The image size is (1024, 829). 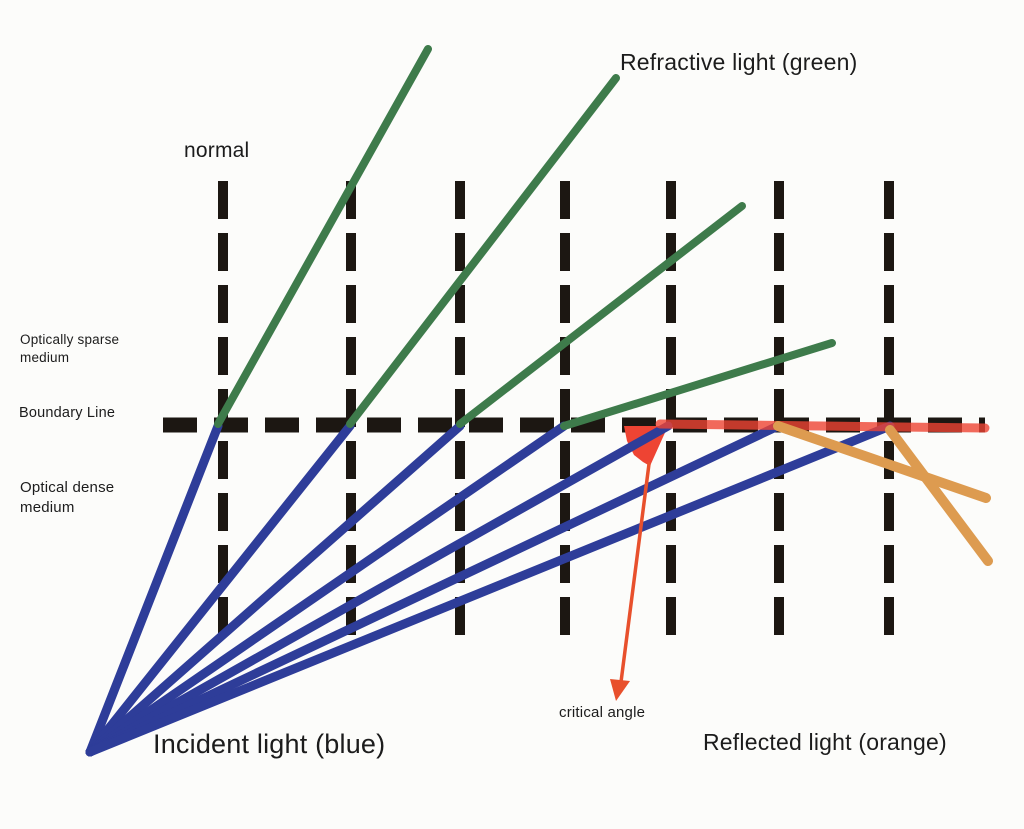 What do you see at coordinates (630, 581) in the screenshot?
I see `critical-angle-arrow` at bounding box center [630, 581].